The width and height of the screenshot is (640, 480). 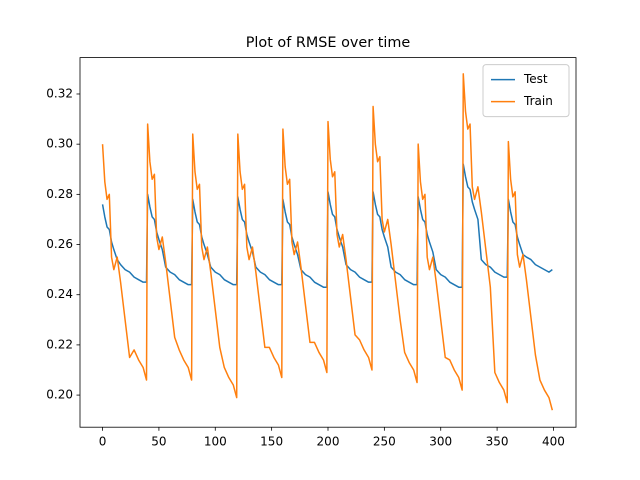 What do you see at coordinates (535, 79) in the screenshot?
I see `legend-label: Test` at bounding box center [535, 79].